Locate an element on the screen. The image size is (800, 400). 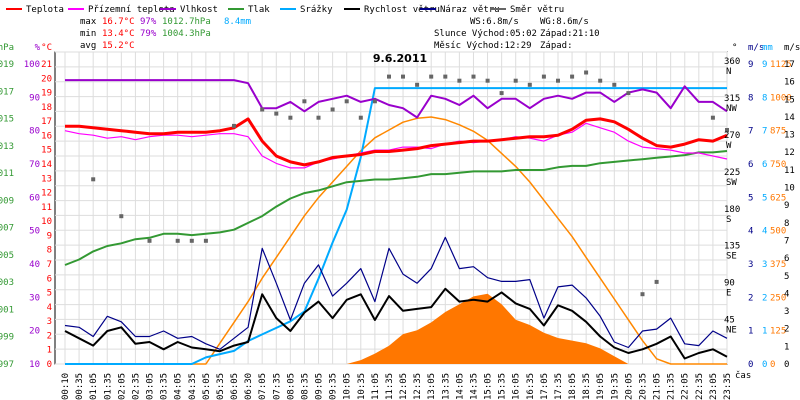
stats-avg-temp: 15.2°C is located at coordinates (118, 46).